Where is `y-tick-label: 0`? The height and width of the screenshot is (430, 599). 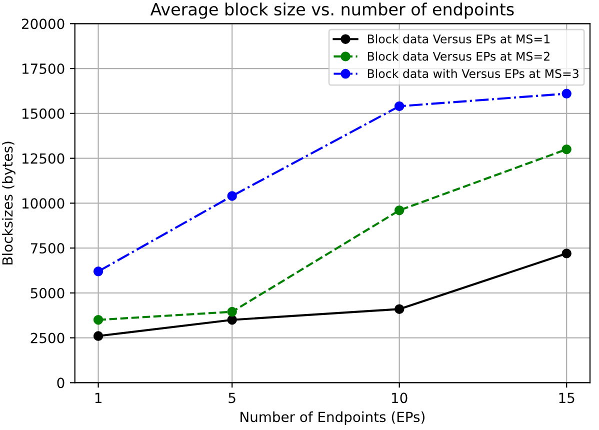
y-tick-label: 0 is located at coordinates (60, 383).